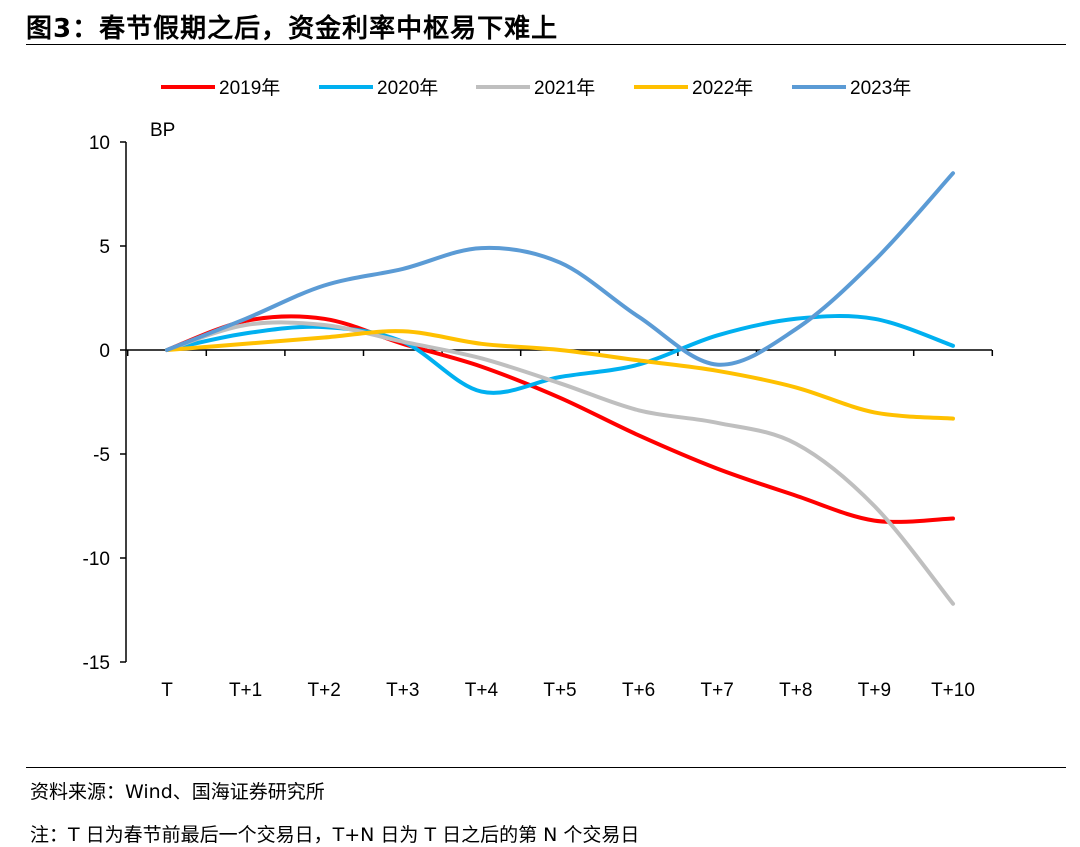 The width and height of the screenshot is (1080, 847). I want to click on figure-title: 图3：春节假期之后，资金利率中枢易下难上, so click(292, 29).